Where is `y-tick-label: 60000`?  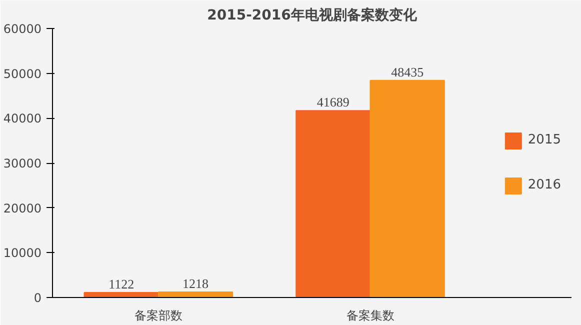
y-tick-label: 60000 is located at coordinates (22, 29).